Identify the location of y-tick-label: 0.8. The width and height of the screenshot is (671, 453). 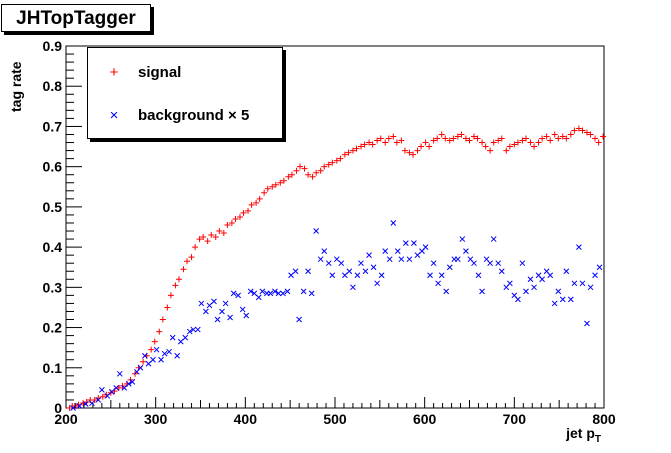
(53, 86).